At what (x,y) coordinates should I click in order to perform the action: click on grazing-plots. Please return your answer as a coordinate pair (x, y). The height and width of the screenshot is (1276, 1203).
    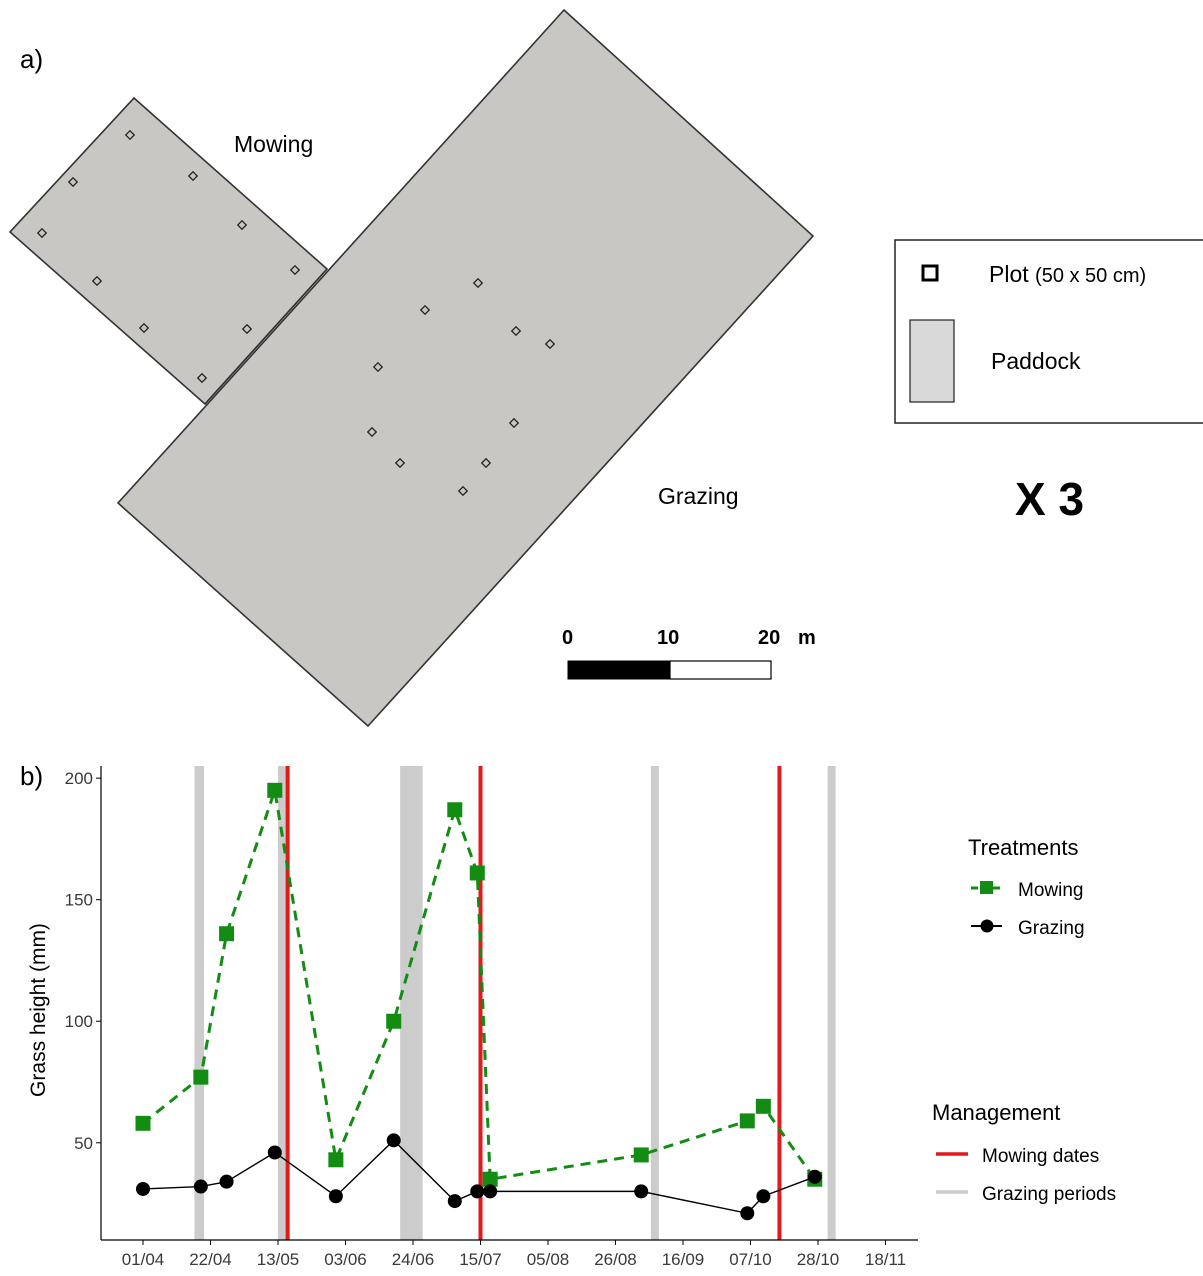
    Looking at the image, I should click on (461, 387).